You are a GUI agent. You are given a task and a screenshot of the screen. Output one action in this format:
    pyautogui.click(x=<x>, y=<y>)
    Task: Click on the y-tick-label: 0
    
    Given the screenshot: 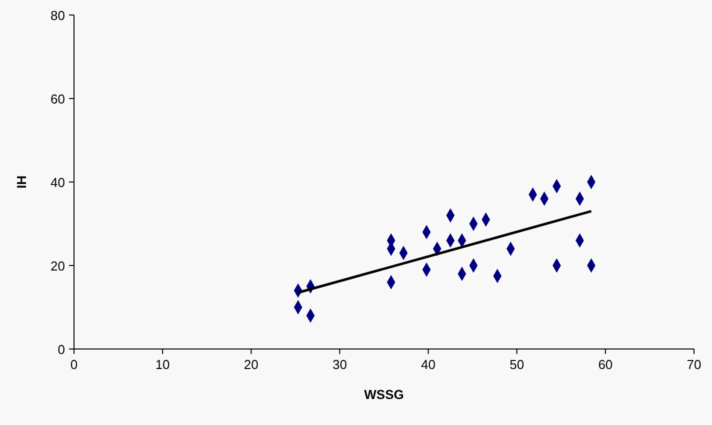 What is the action you would take?
    pyautogui.click(x=61, y=349)
    